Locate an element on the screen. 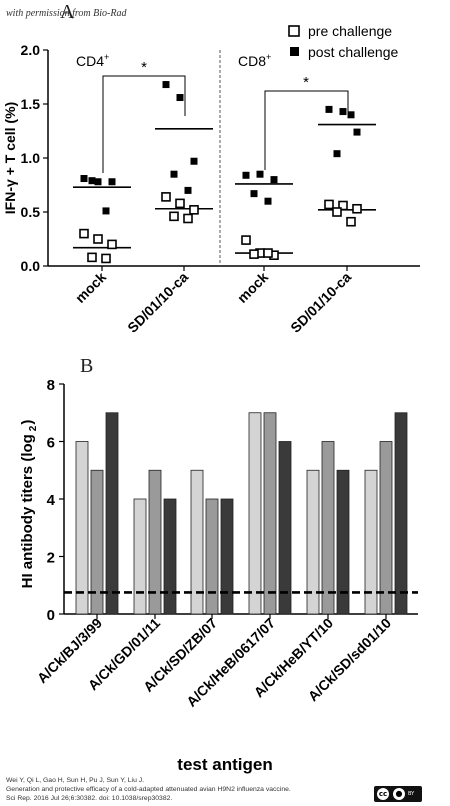  panel-a-y-tick-label: 1.0 is located at coordinates (31, 158).